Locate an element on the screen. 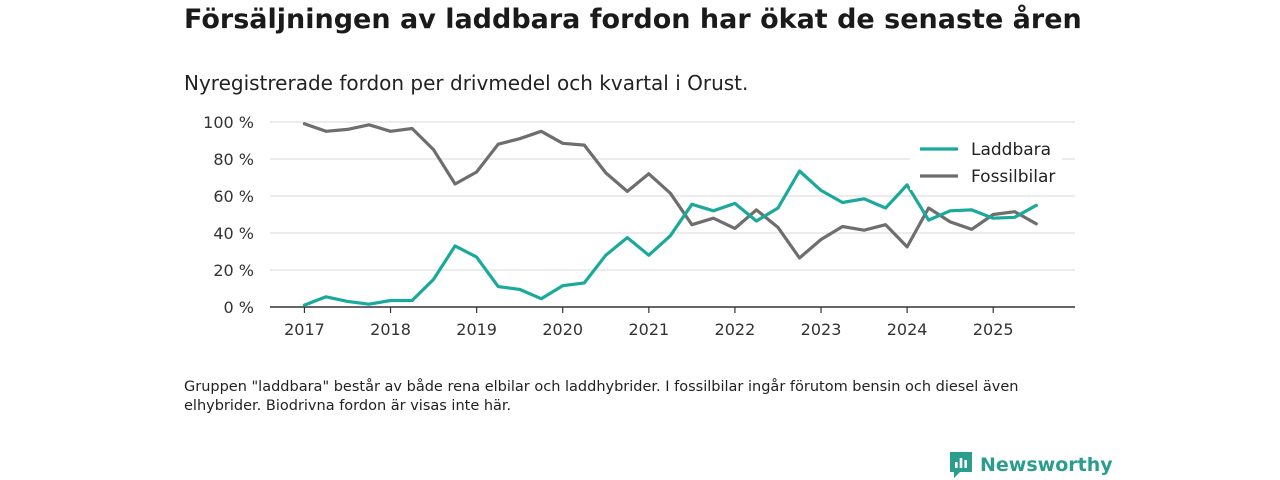  legend-label: Fossilbilar is located at coordinates (1013, 177).